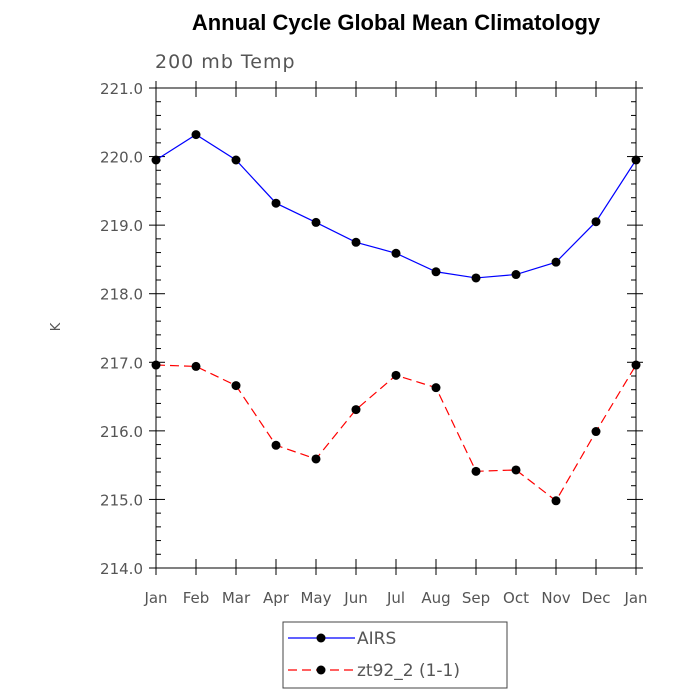  What do you see at coordinates (516, 598) in the screenshot?
I see `x-tick-label: Oct` at bounding box center [516, 598].